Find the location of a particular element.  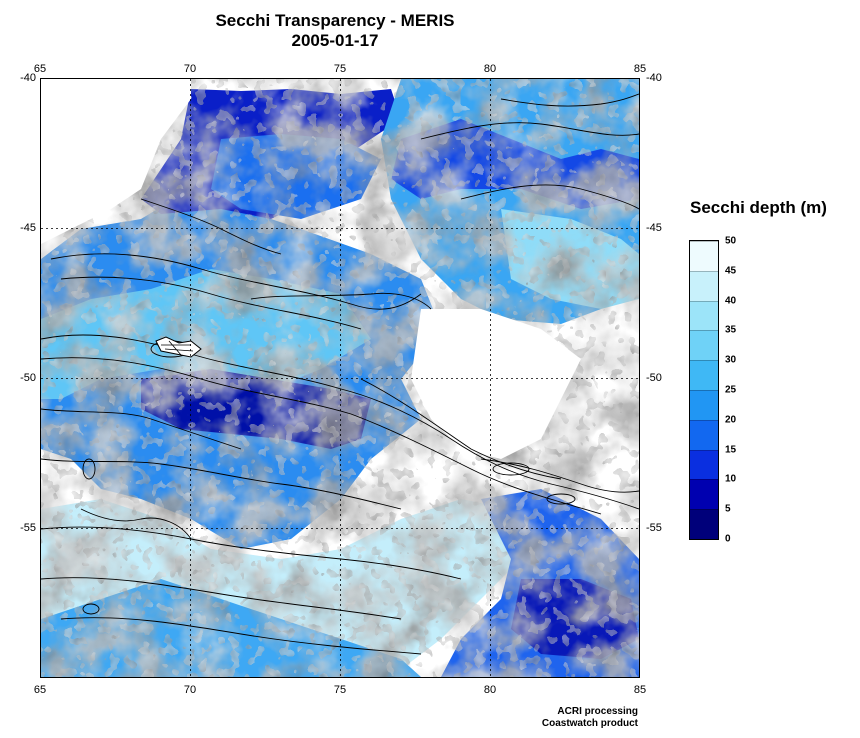

lon-tick-bottom: 85 is located at coordinates (640, 690).